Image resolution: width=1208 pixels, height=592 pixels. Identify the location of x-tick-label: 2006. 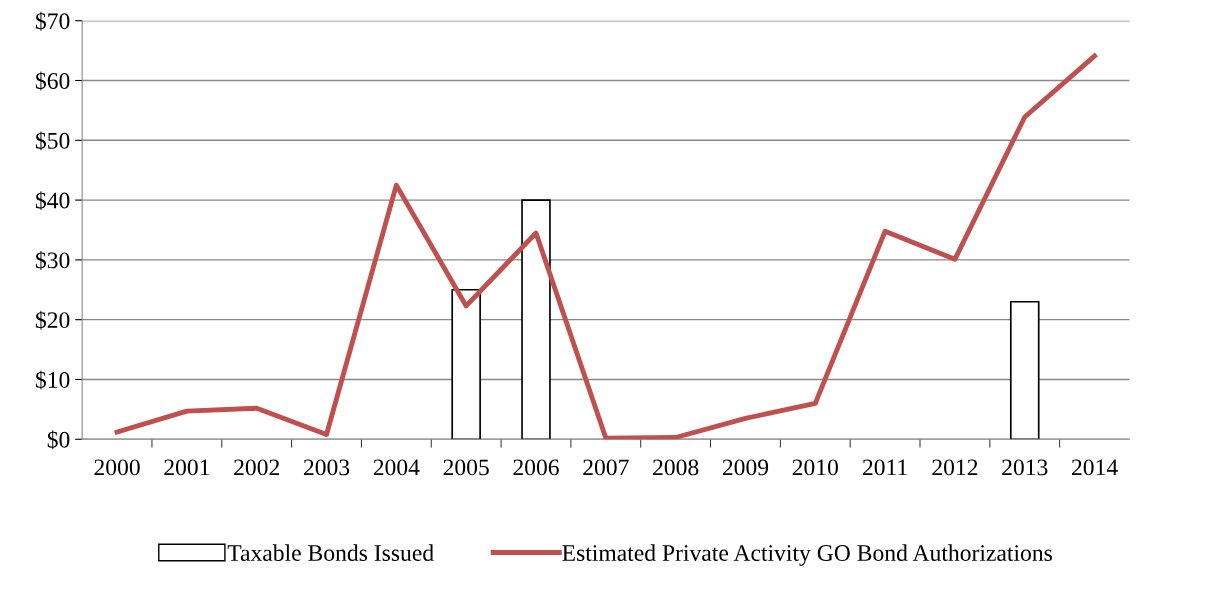
(536, 467).